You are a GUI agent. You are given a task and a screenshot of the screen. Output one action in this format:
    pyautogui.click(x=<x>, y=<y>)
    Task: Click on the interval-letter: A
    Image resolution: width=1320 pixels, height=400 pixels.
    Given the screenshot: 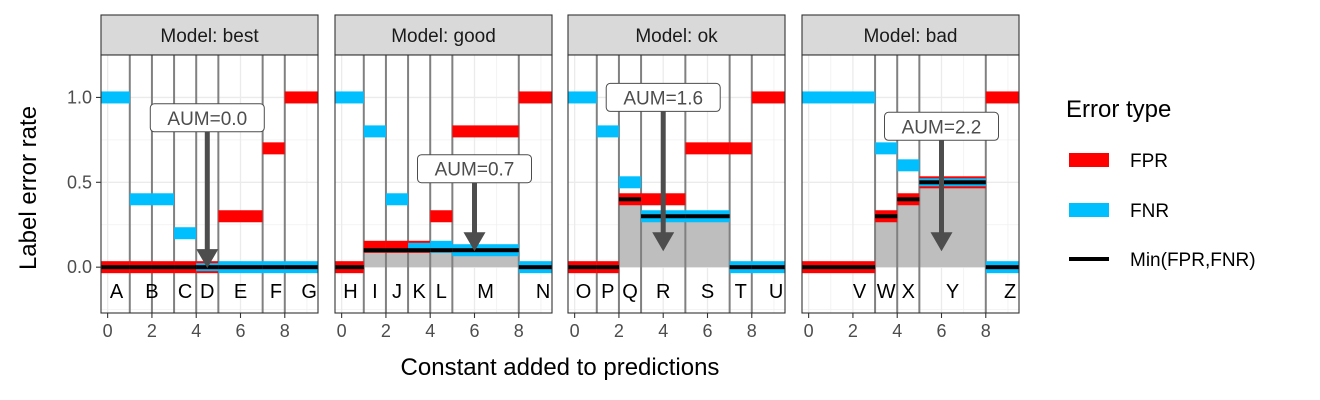 What is the action you would take?
    pyautogui.click(x=117, y=292)
    